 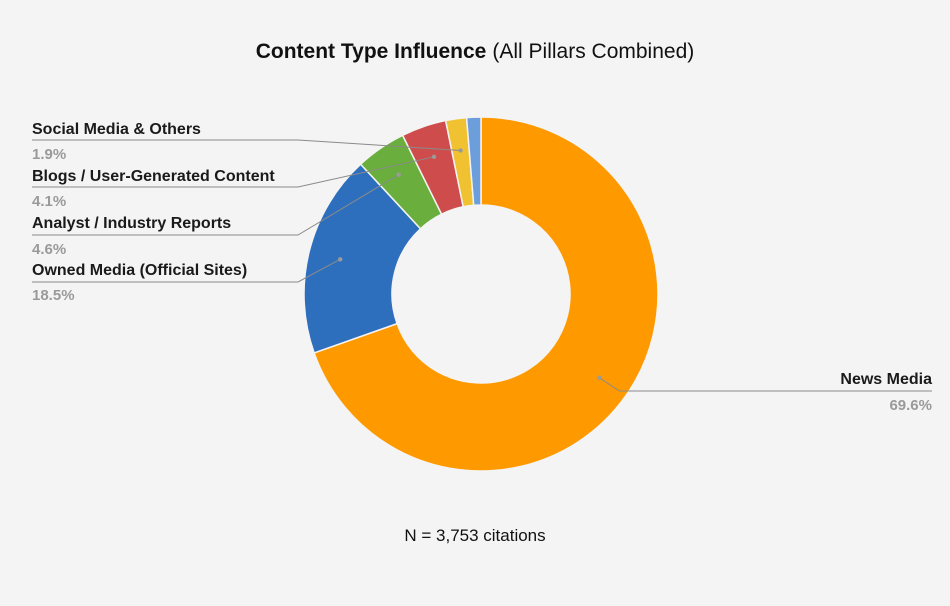 What do you see at coordinates (593, 51) in the screenshot?
I see `chart-subtitle: (All Pillars Combined)` at bounding box center [593, 51].